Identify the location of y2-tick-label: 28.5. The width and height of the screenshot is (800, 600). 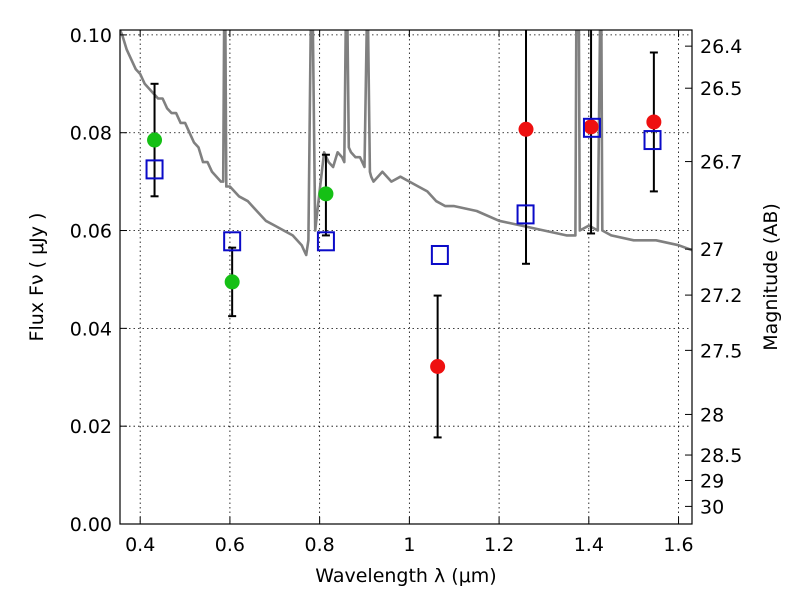
(721, 456).